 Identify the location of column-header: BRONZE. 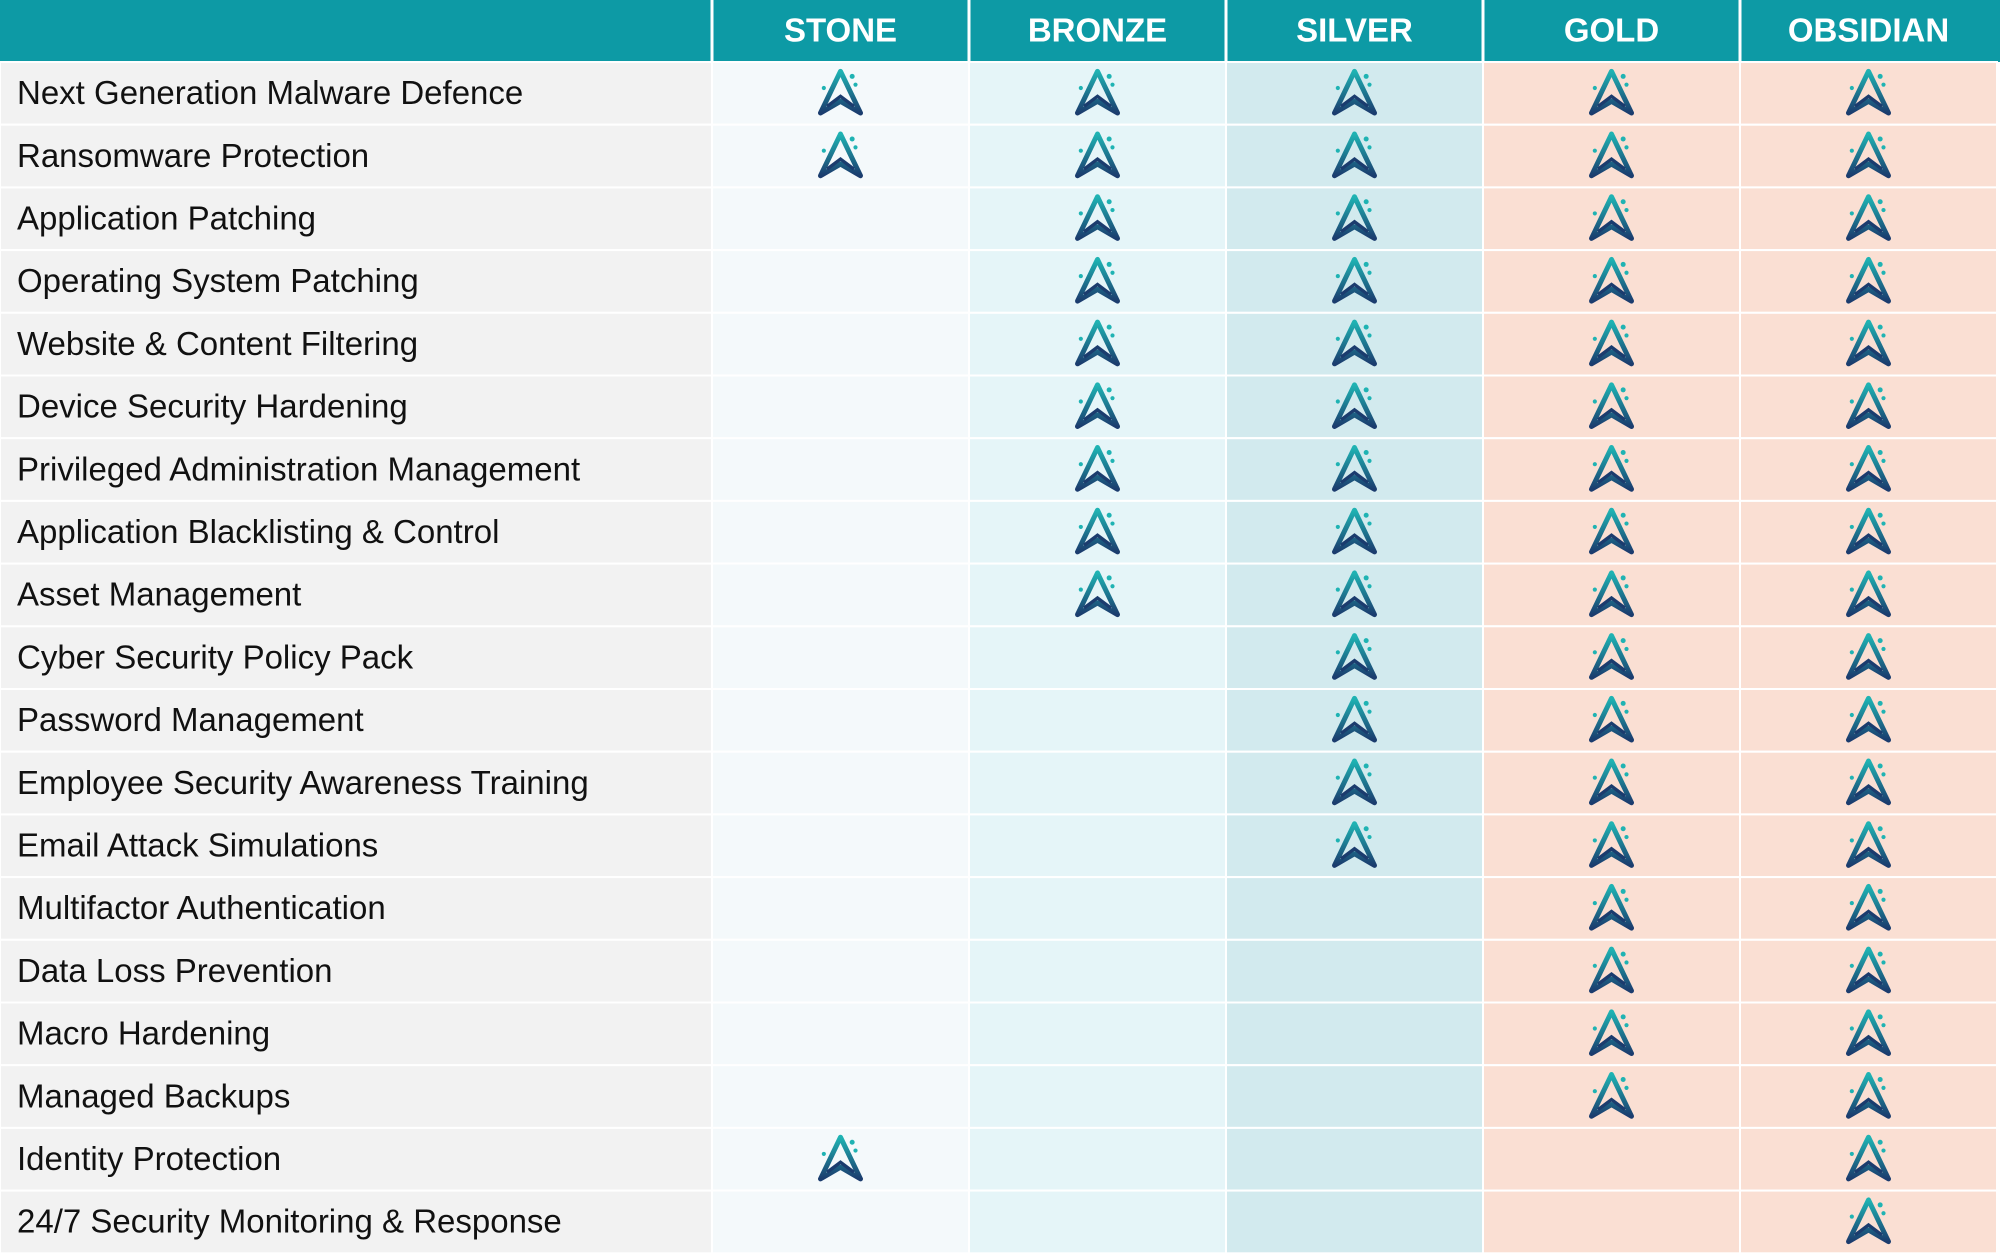
(1097, 30).